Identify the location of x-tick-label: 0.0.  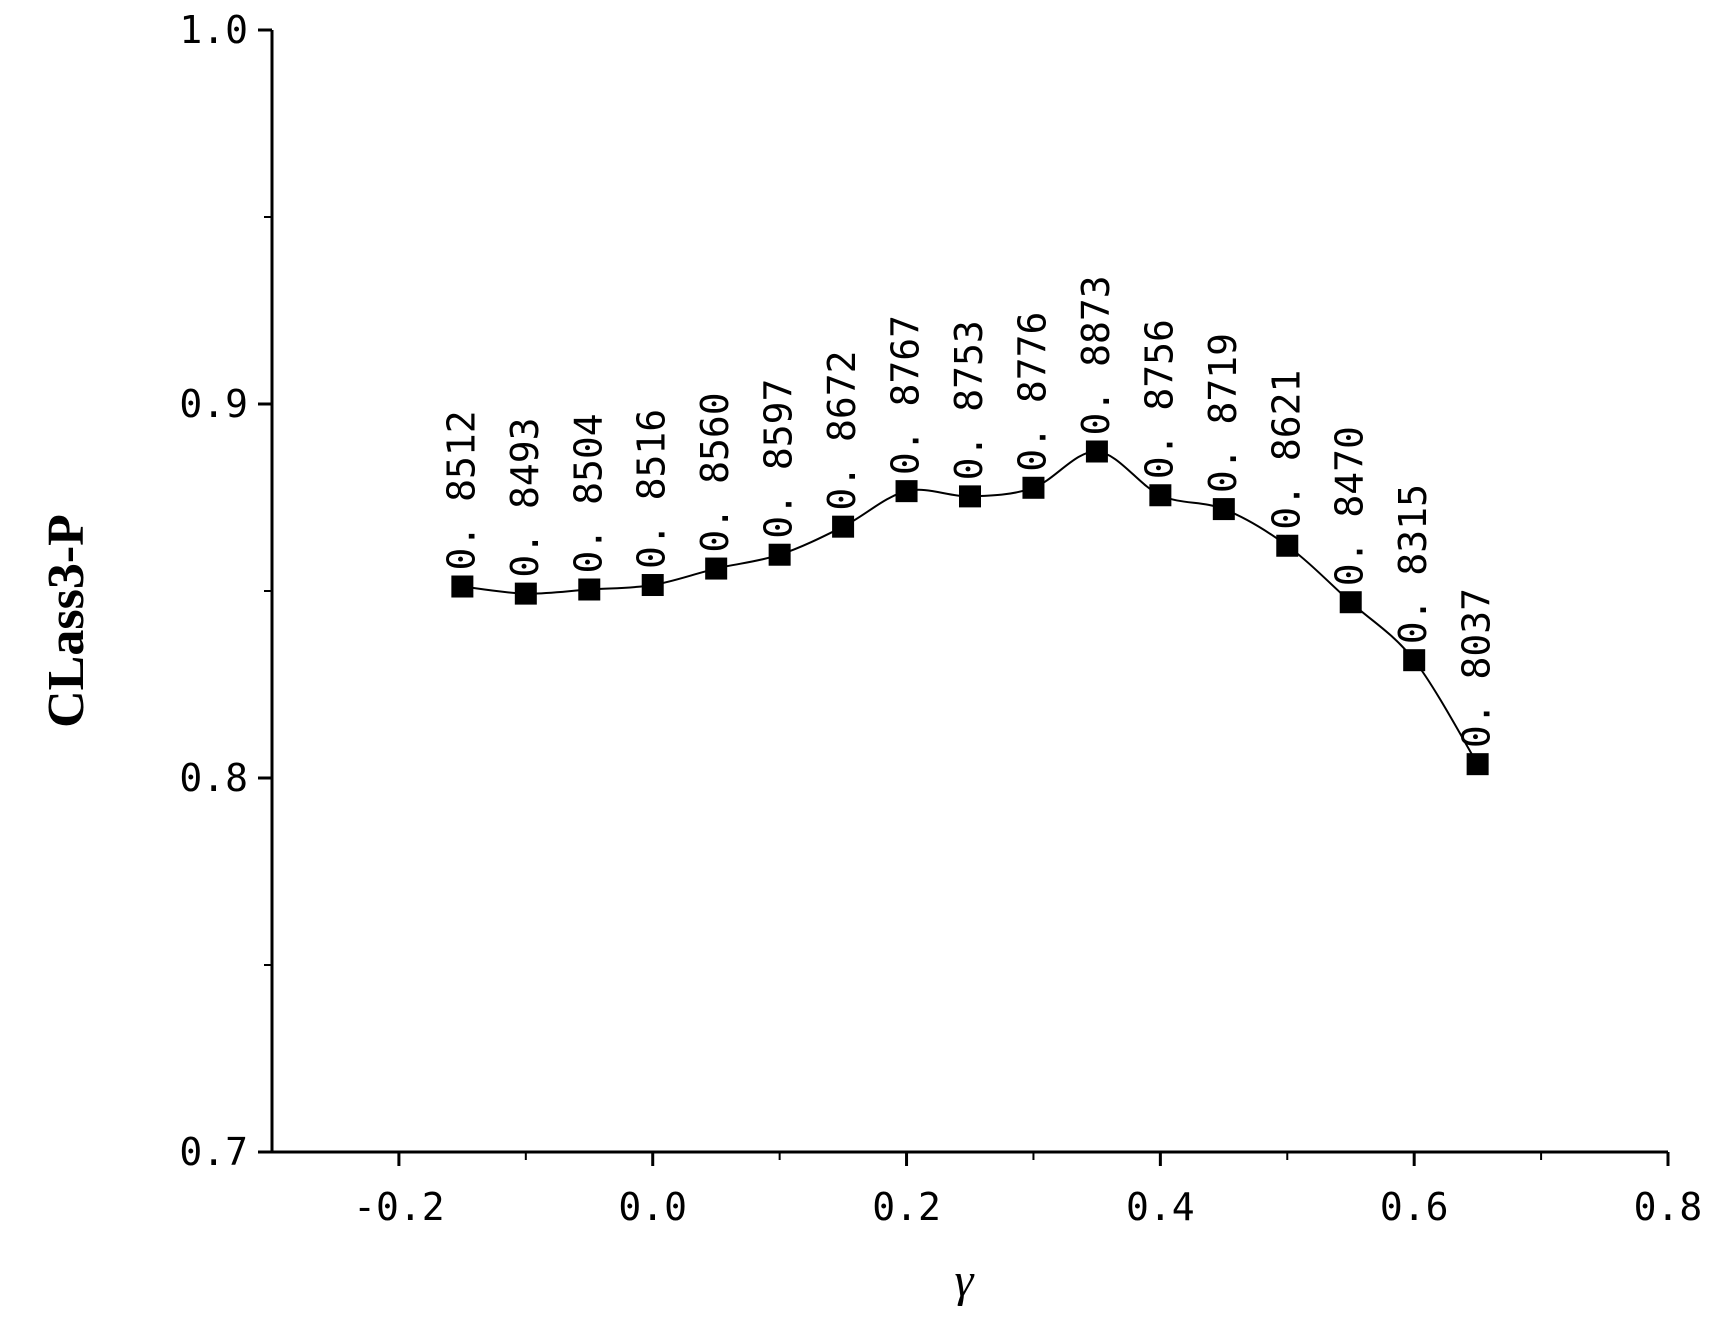
(652, 1207).